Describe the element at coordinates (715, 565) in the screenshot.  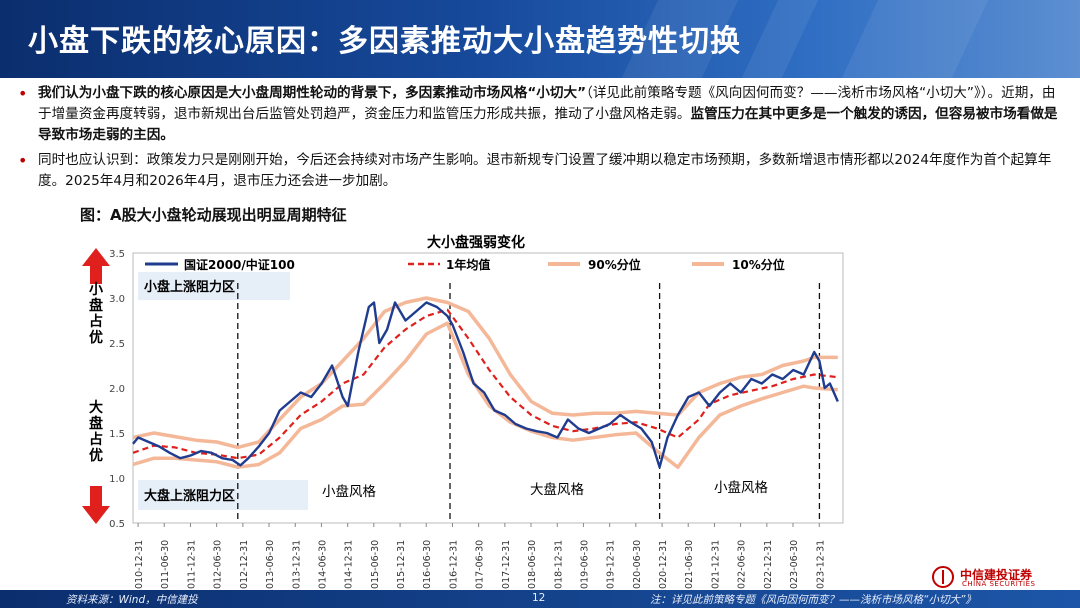
I see `x-tick-label: 2021-12-31` at that location.